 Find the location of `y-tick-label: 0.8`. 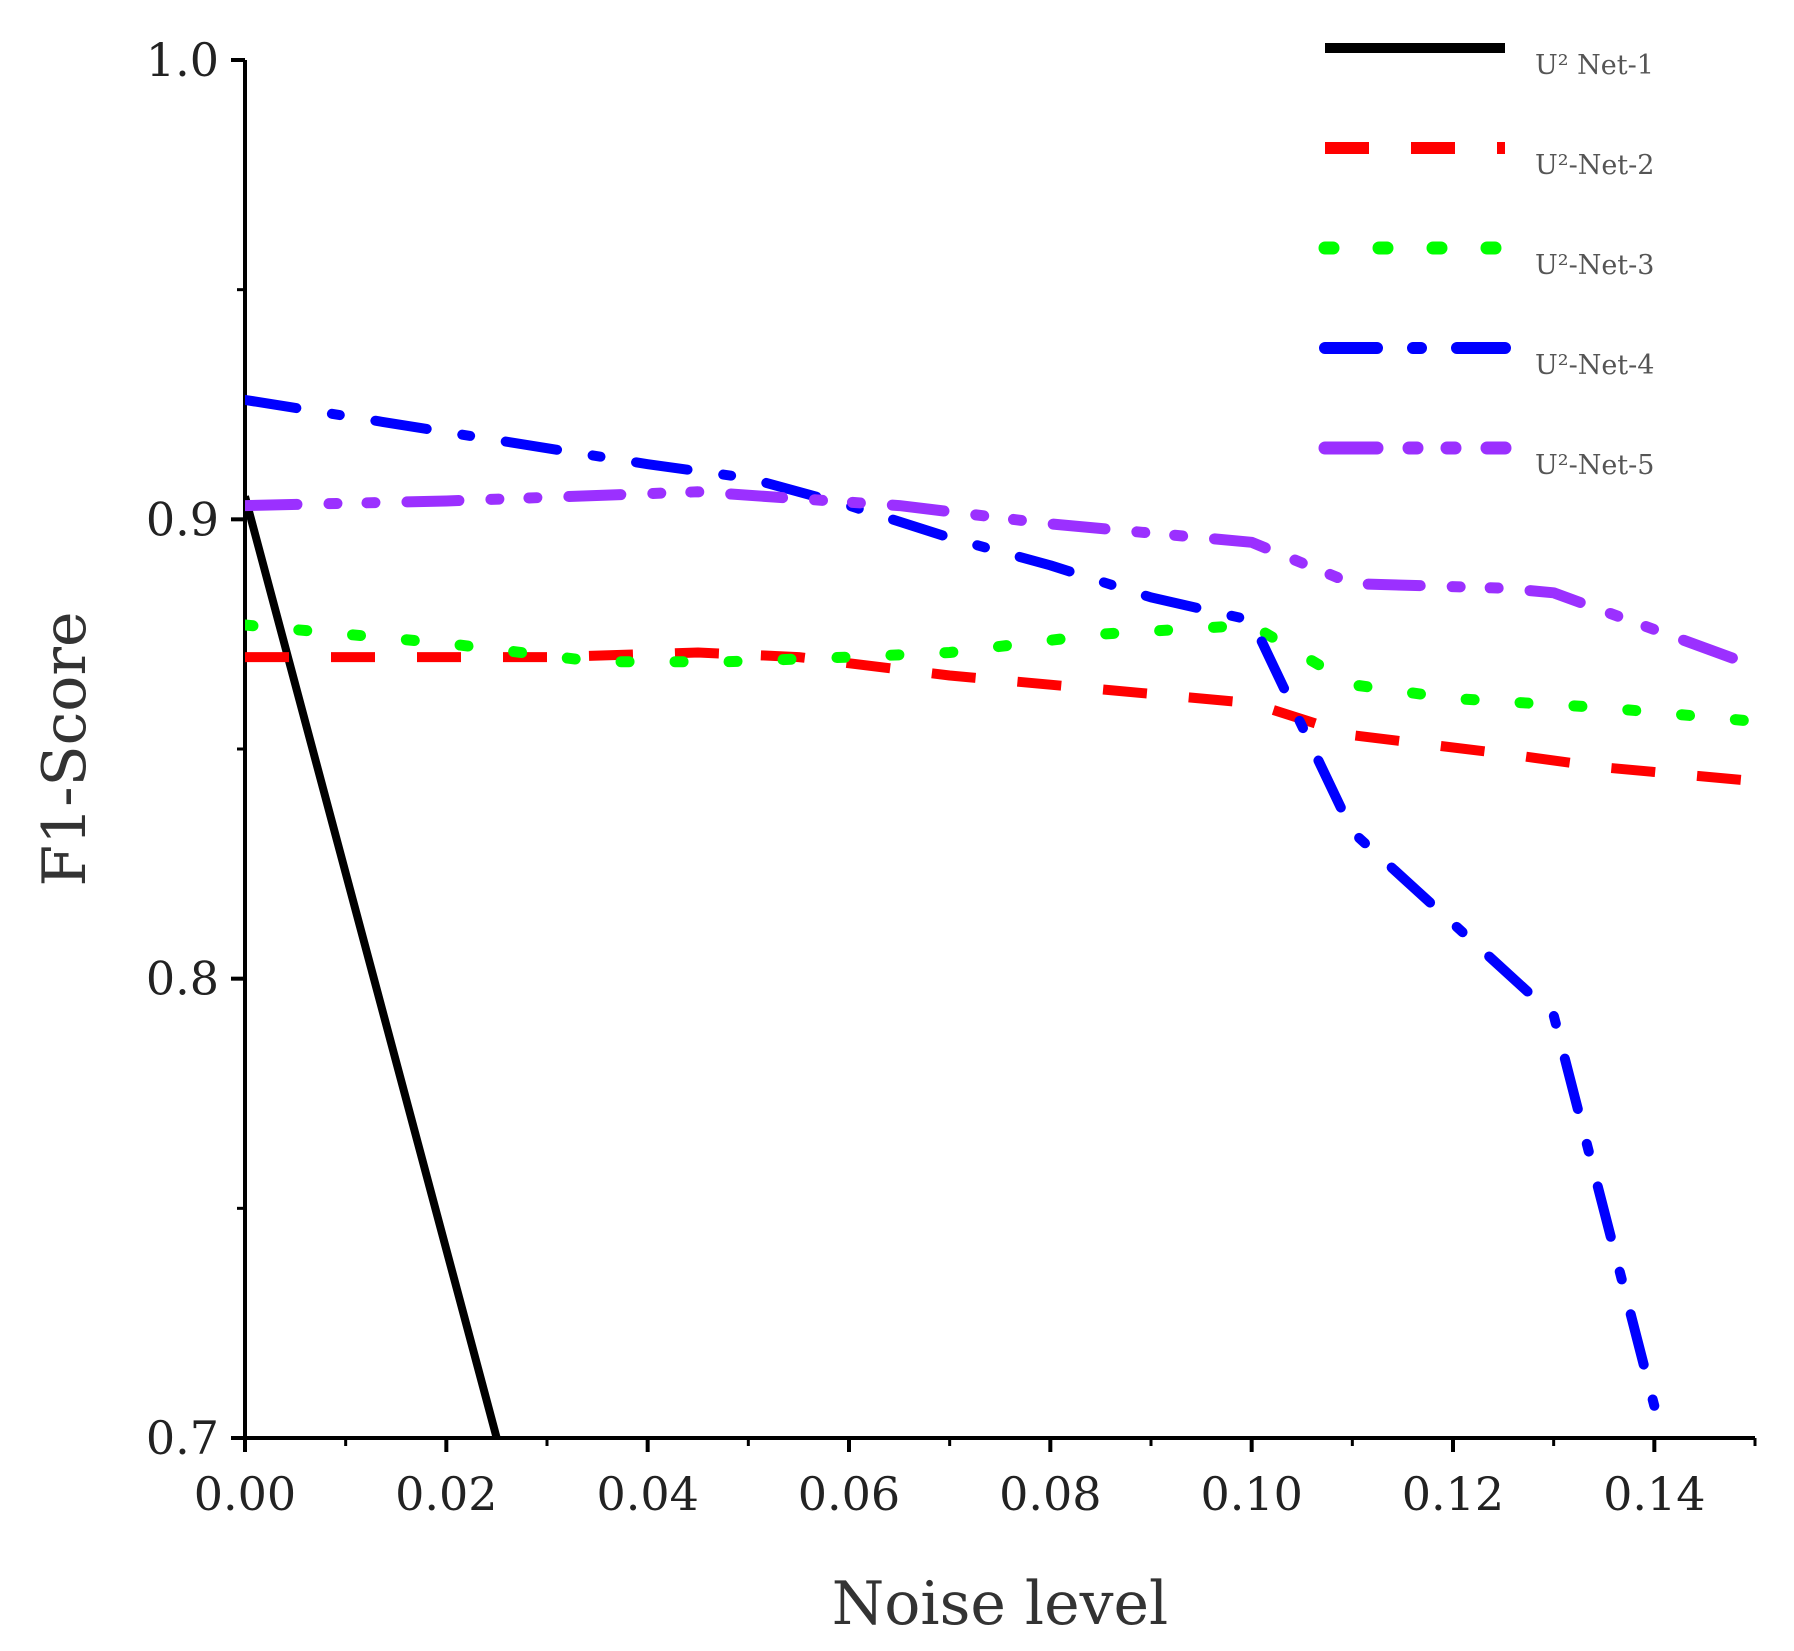

y-tick-label: 0.8 is located at coordinates (182, 979).